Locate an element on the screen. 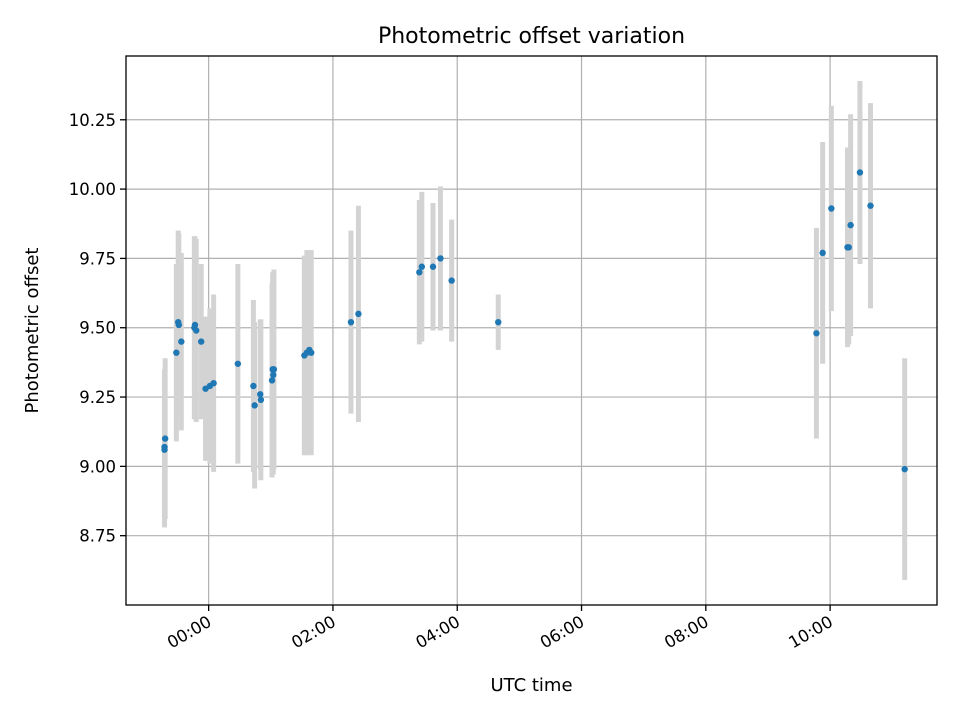  y-tick-label: 9.50 is located at coordinates (97, 328).